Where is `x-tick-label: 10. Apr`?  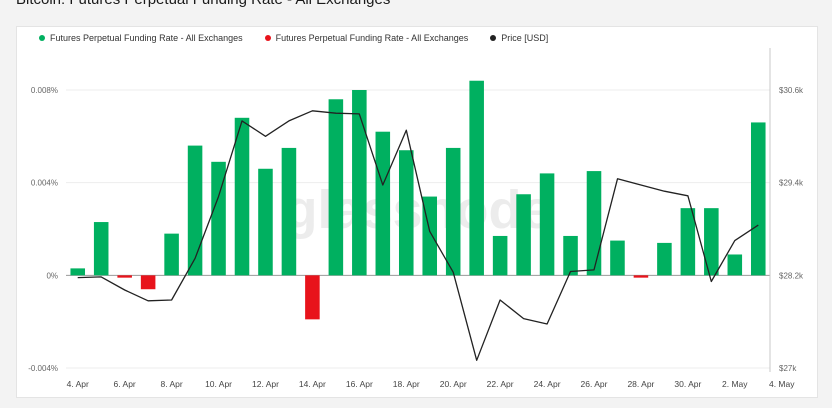 x-tick-label: 10. Apr is located at coordinates (218, 384).